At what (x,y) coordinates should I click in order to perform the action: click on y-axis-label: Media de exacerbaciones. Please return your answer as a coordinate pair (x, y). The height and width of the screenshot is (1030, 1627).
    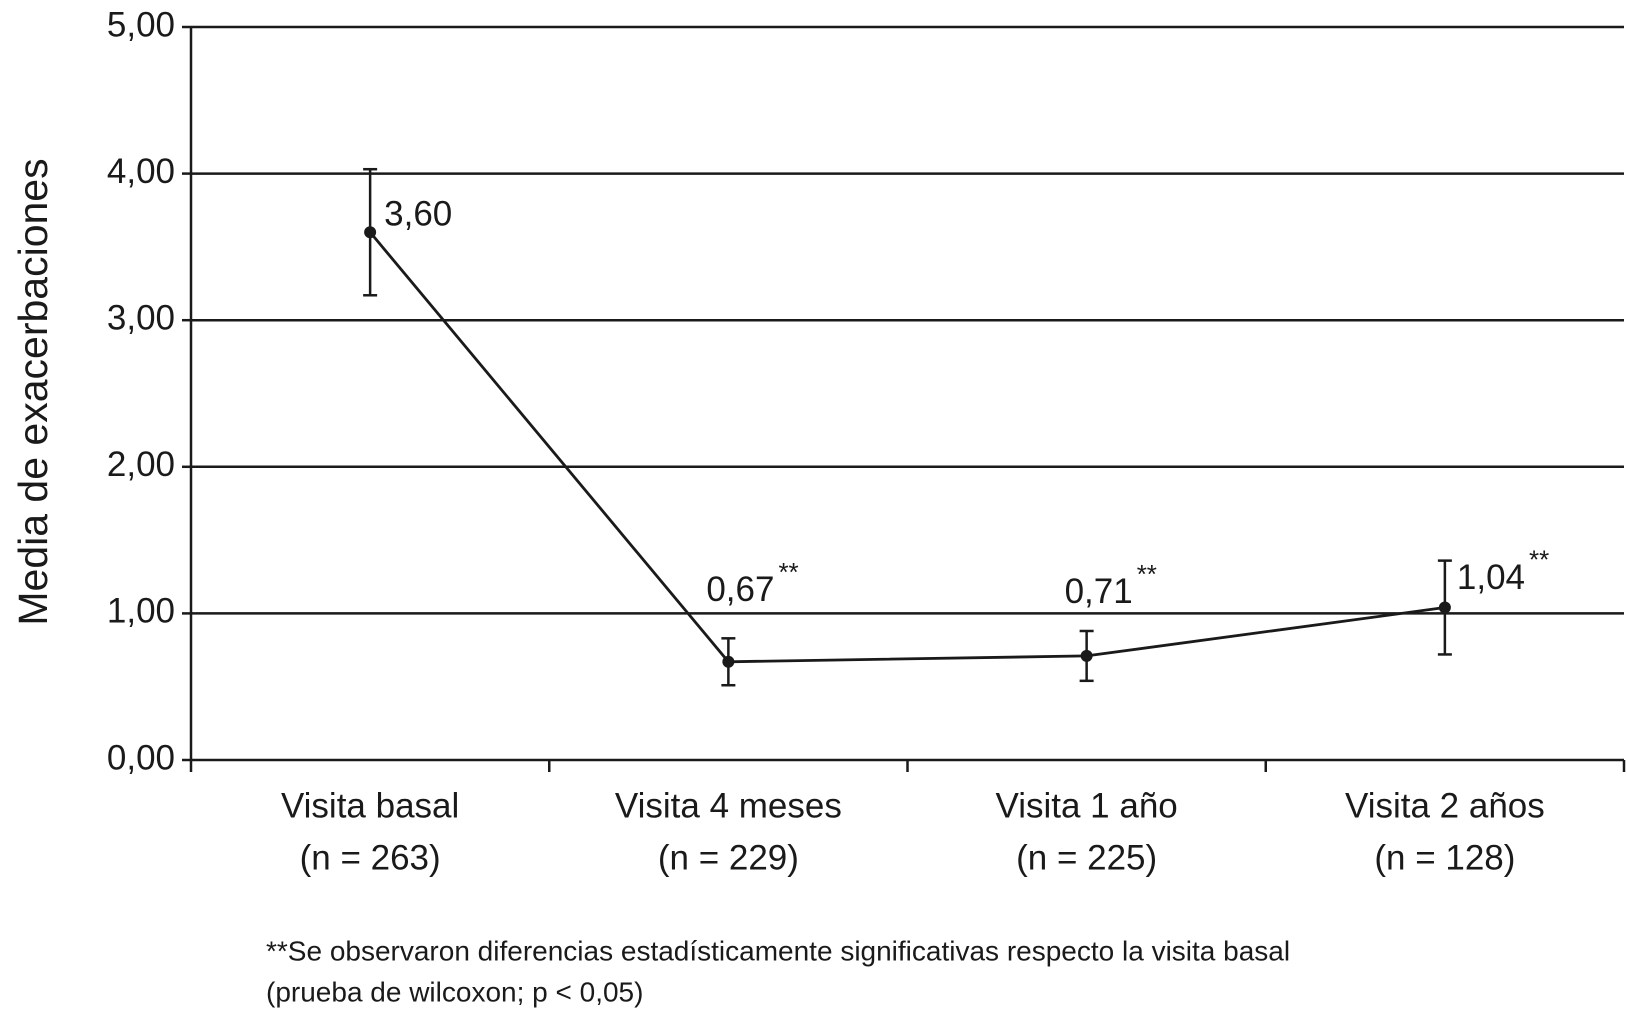
    Looking at the image, I should click on (33, 391).